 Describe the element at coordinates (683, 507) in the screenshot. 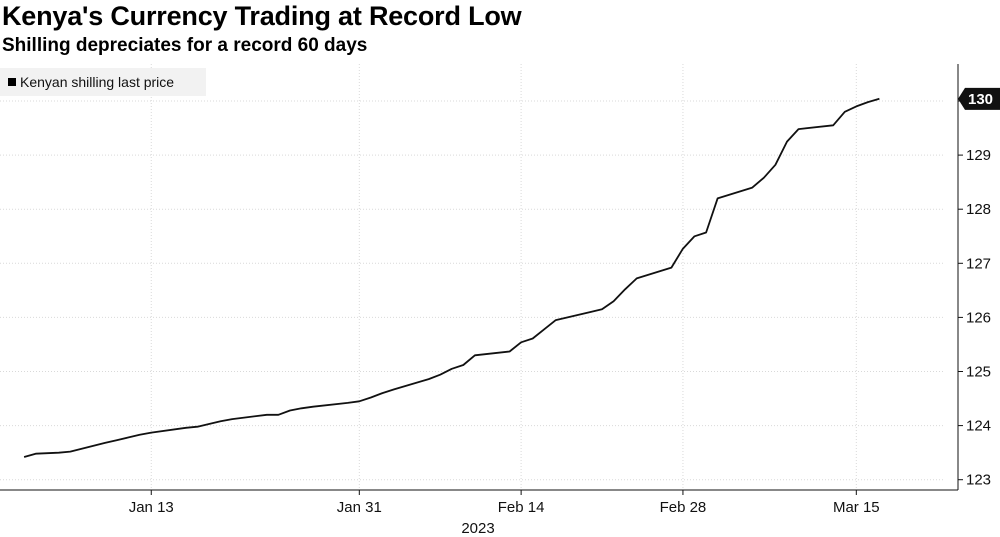

I see `x-tick-label: Feb 28` at that location.